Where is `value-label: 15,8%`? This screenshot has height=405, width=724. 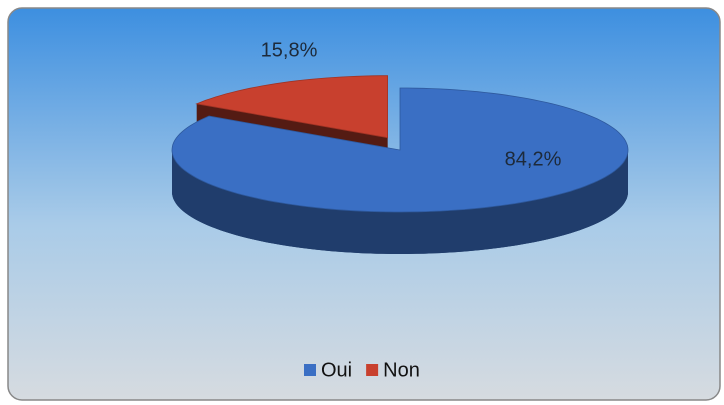 value-label: 15,8% is located at coordinates (289, 50).